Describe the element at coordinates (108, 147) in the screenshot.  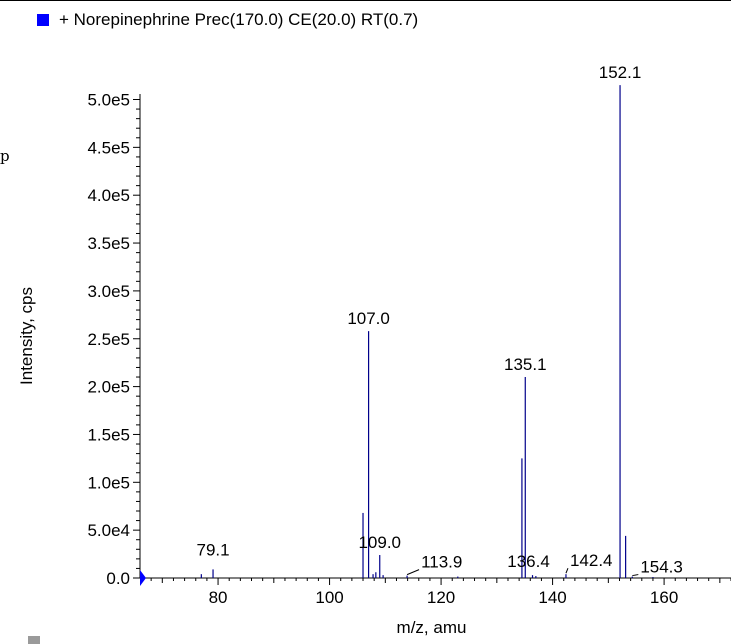
I see `y-tick-label: 4.5e5` at that location.